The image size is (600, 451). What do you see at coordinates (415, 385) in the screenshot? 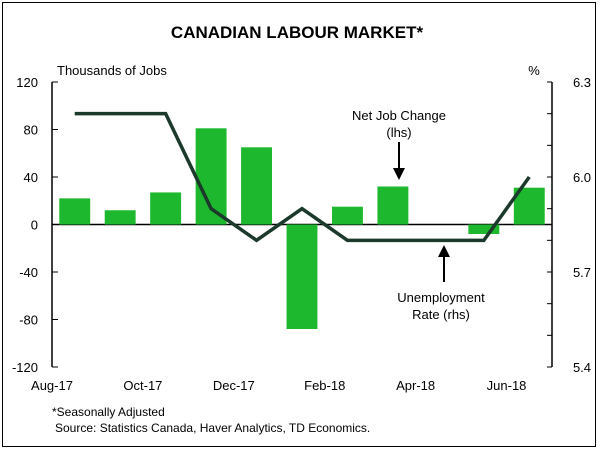
I see `x-tick-label: Apr-18` at bounding box center [415, 385].